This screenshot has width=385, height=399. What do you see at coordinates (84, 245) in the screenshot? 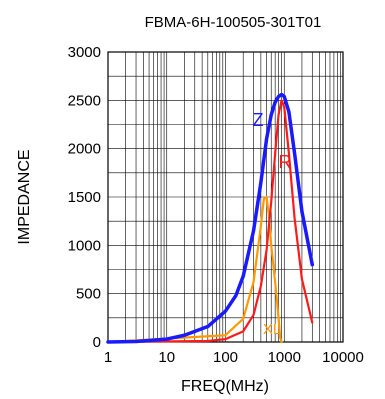
I see `y-tick-label: 1000` at bounding box center [84, 245].